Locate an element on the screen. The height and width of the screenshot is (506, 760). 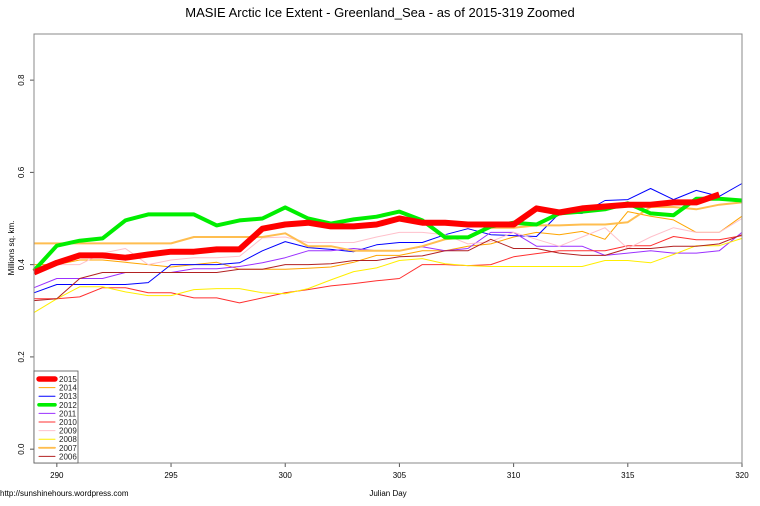
x-tick-label: 295 is located at coordinates (171, 475).